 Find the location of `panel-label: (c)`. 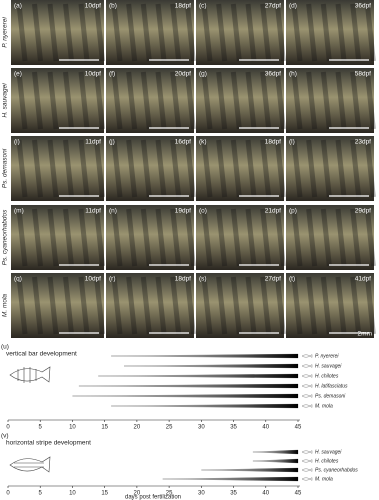

panel-label: (c) is located at coordinates (203, 6).